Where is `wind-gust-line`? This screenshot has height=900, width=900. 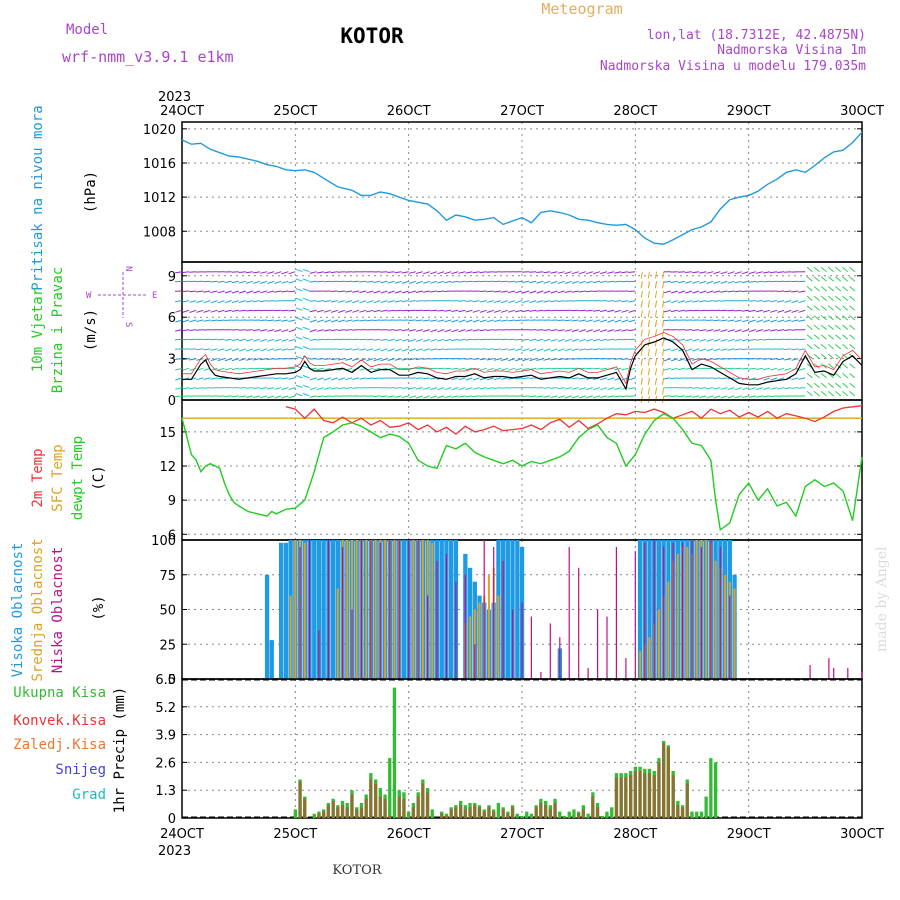 wind-gust-line is located at coordinates (522, 358).